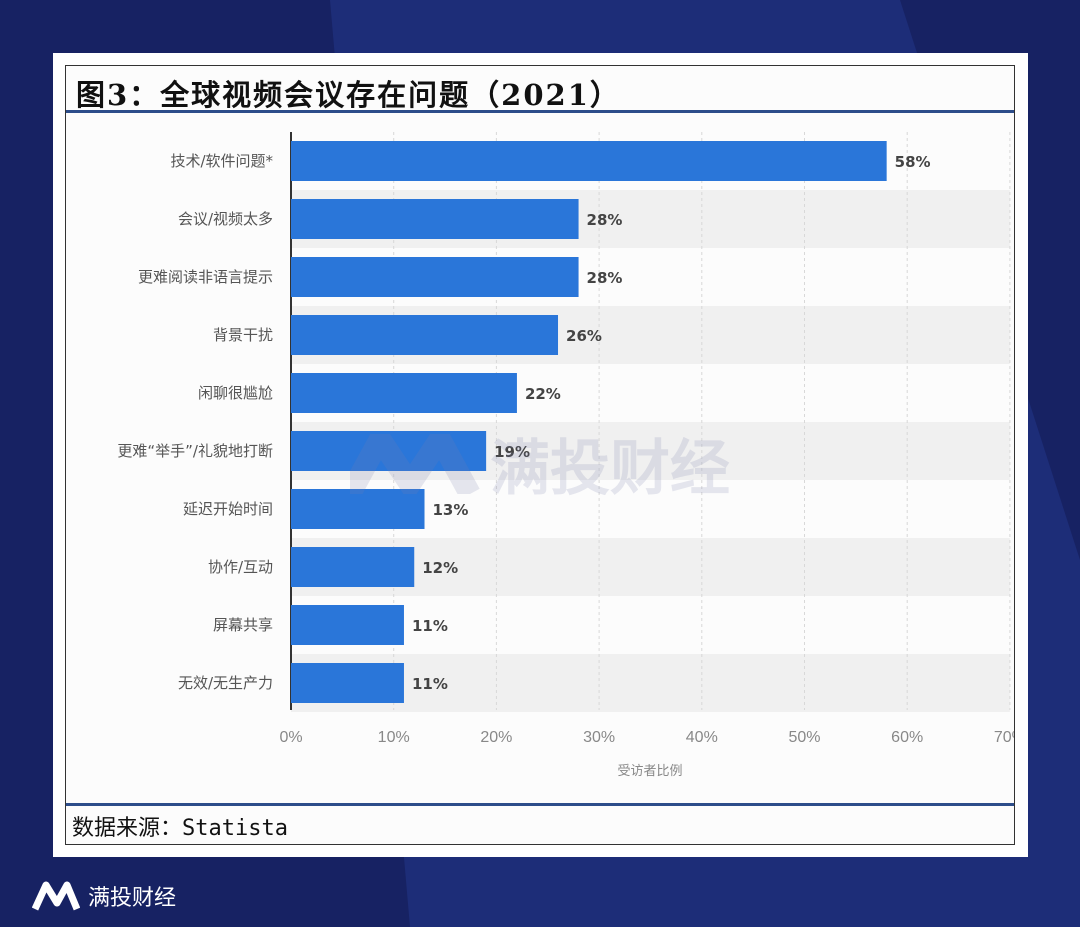  What do you see at coordinates (610, 469) in the screenshot?
I see `watermark-text: 满投财经` at bounding box center [610, 469].